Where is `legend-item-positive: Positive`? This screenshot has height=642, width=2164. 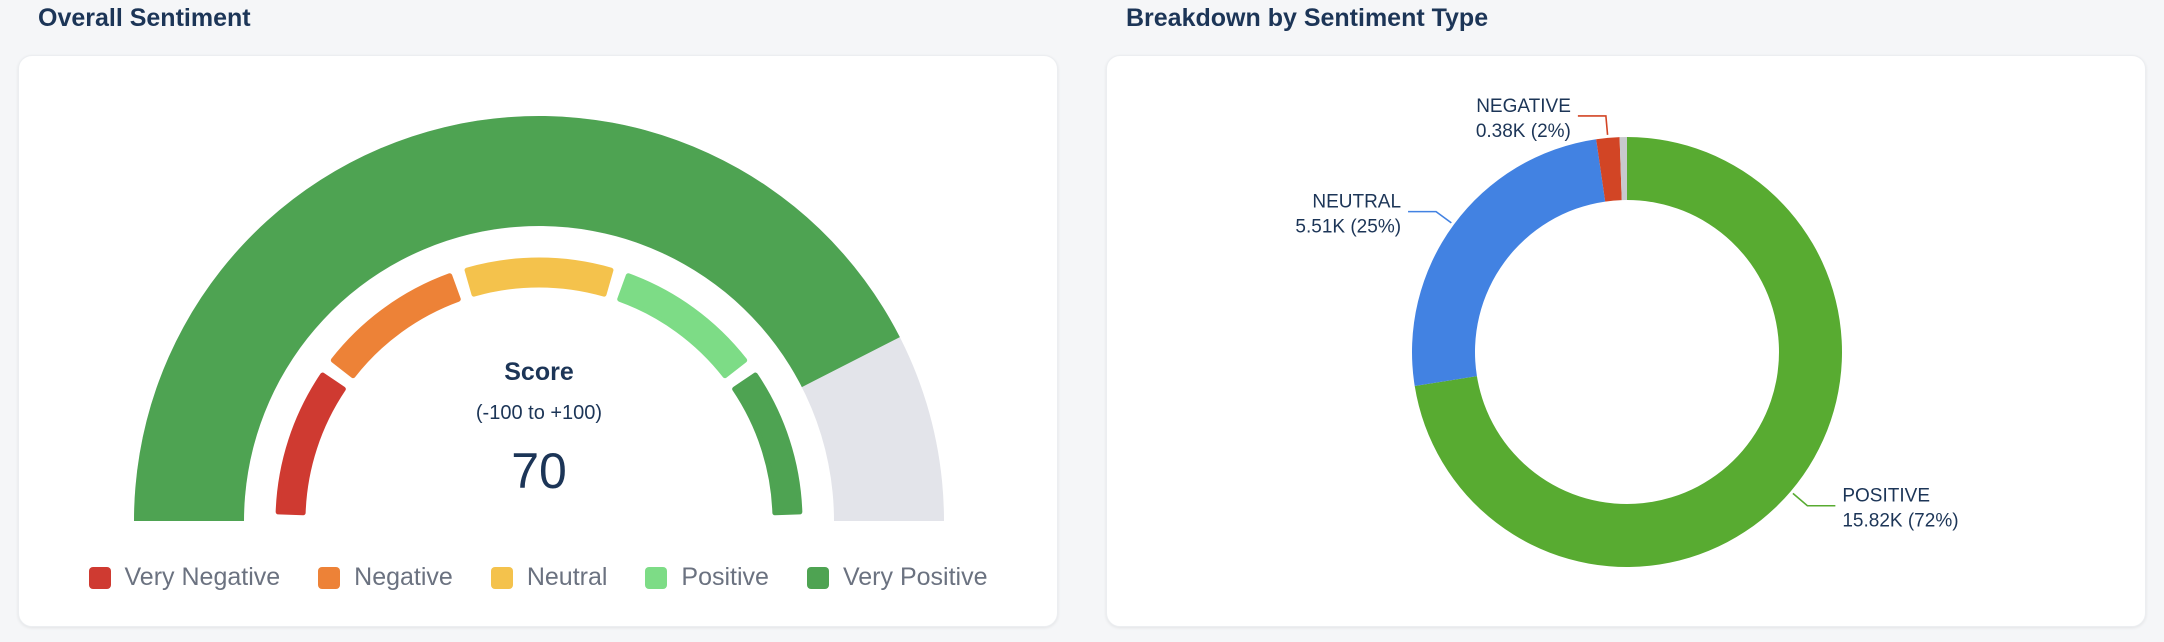
legend-item-positive: Positive is located at coordinates (707, 577).